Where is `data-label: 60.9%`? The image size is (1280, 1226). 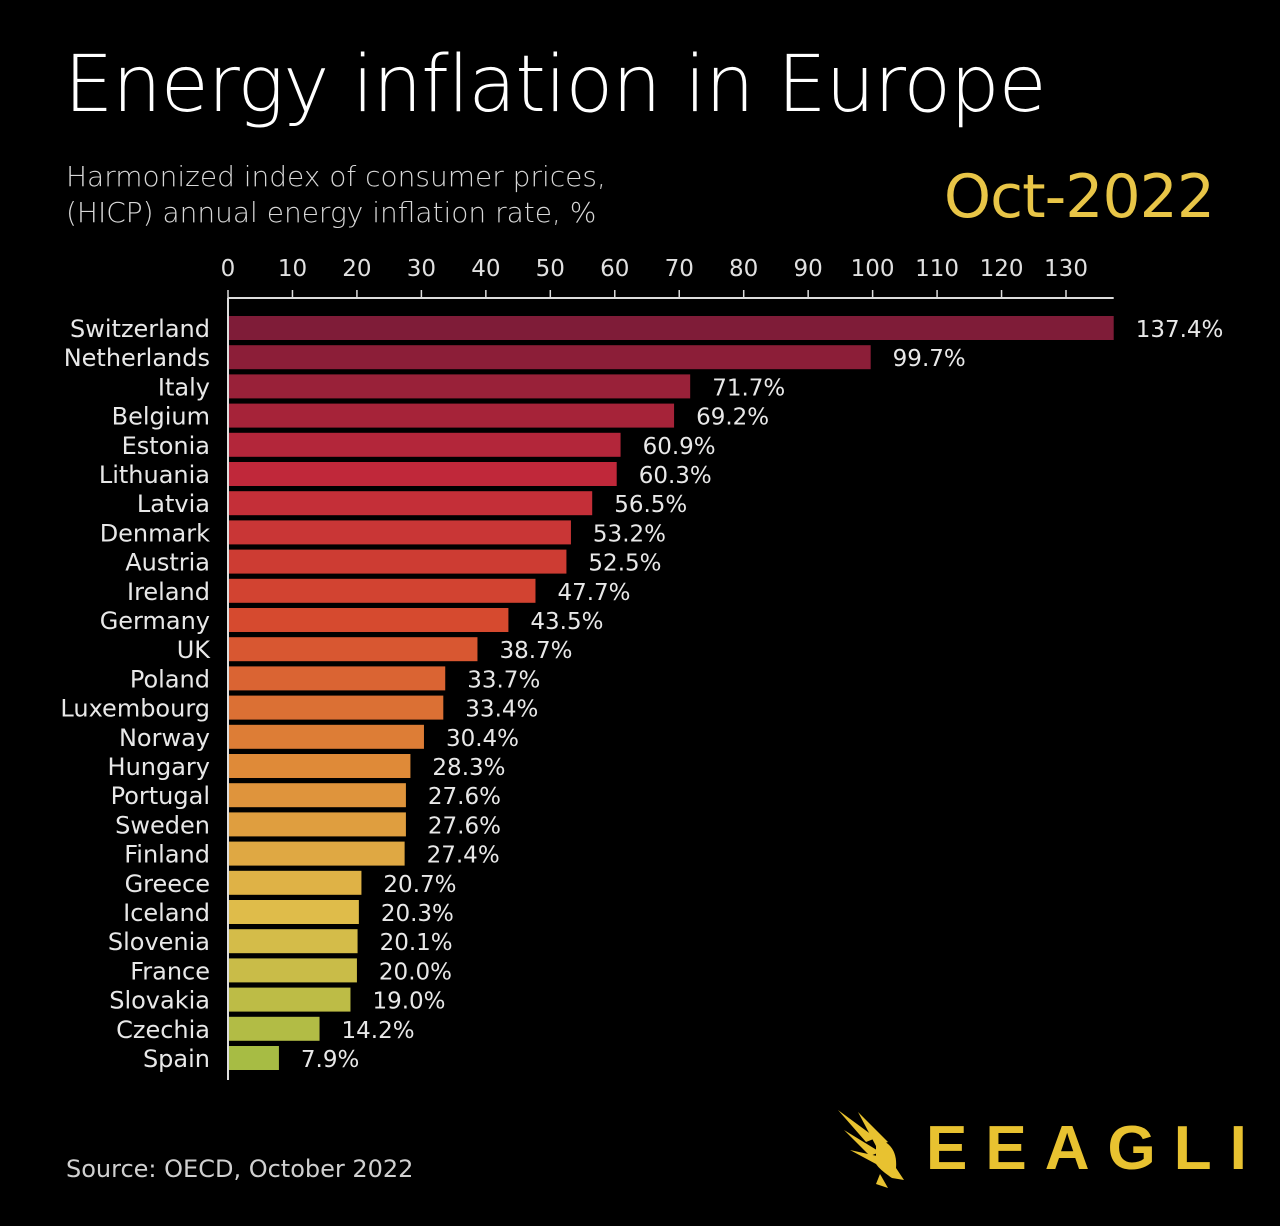 data-label: 60.9% is located at coordinates (679, 447).